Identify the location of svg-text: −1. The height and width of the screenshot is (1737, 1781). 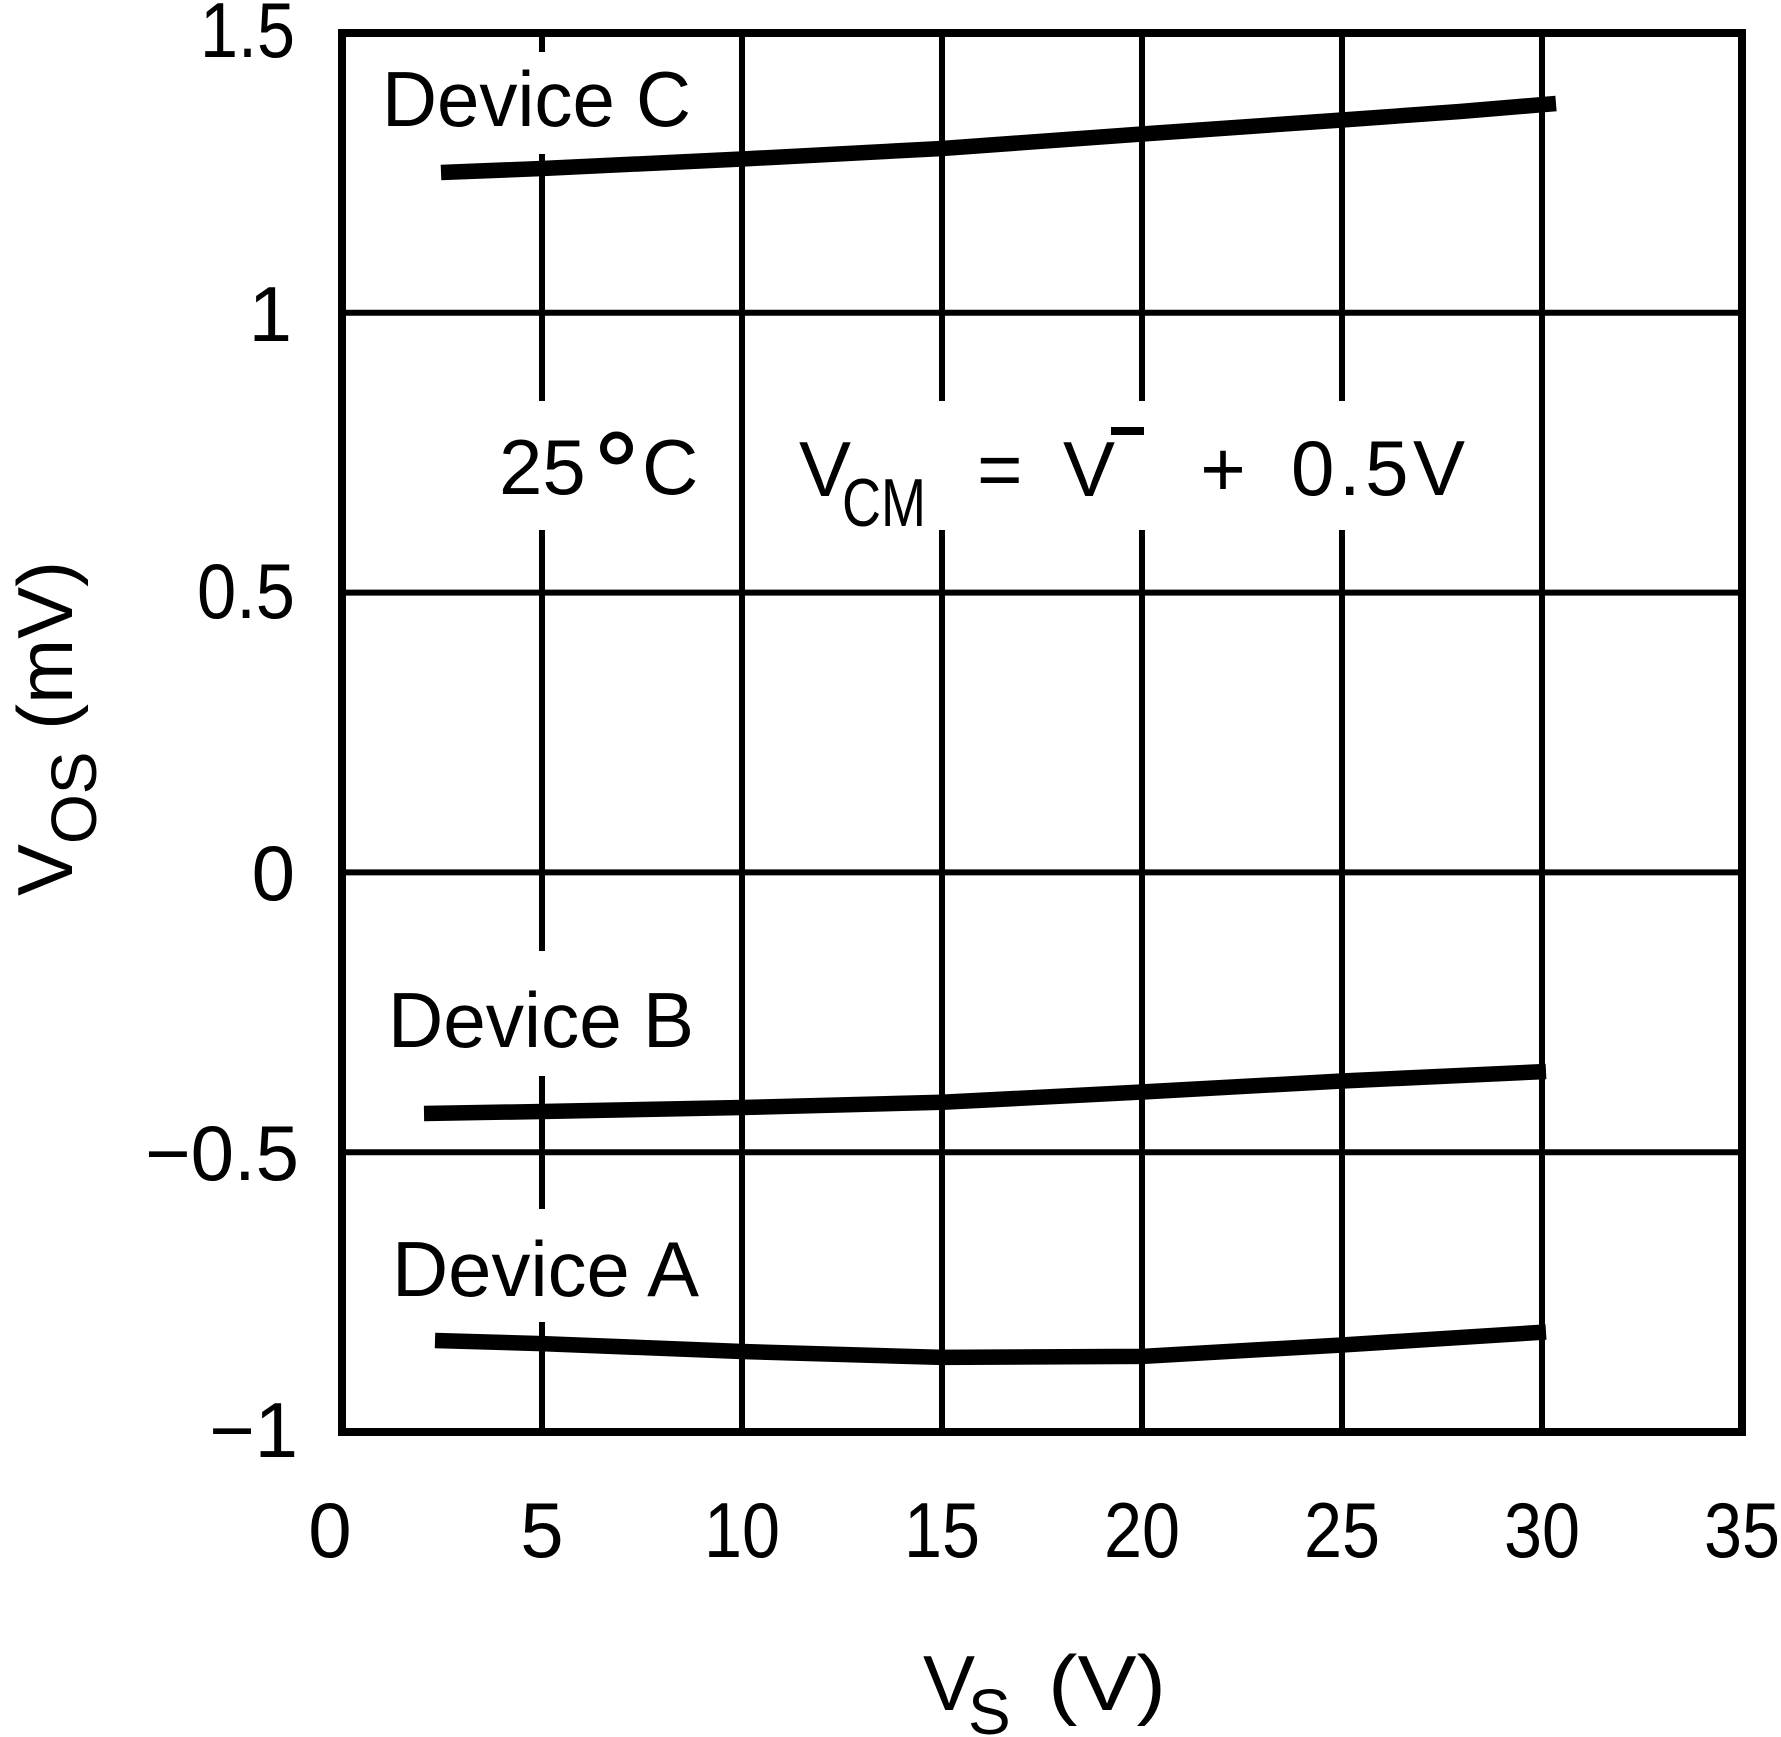
(253, 1430).